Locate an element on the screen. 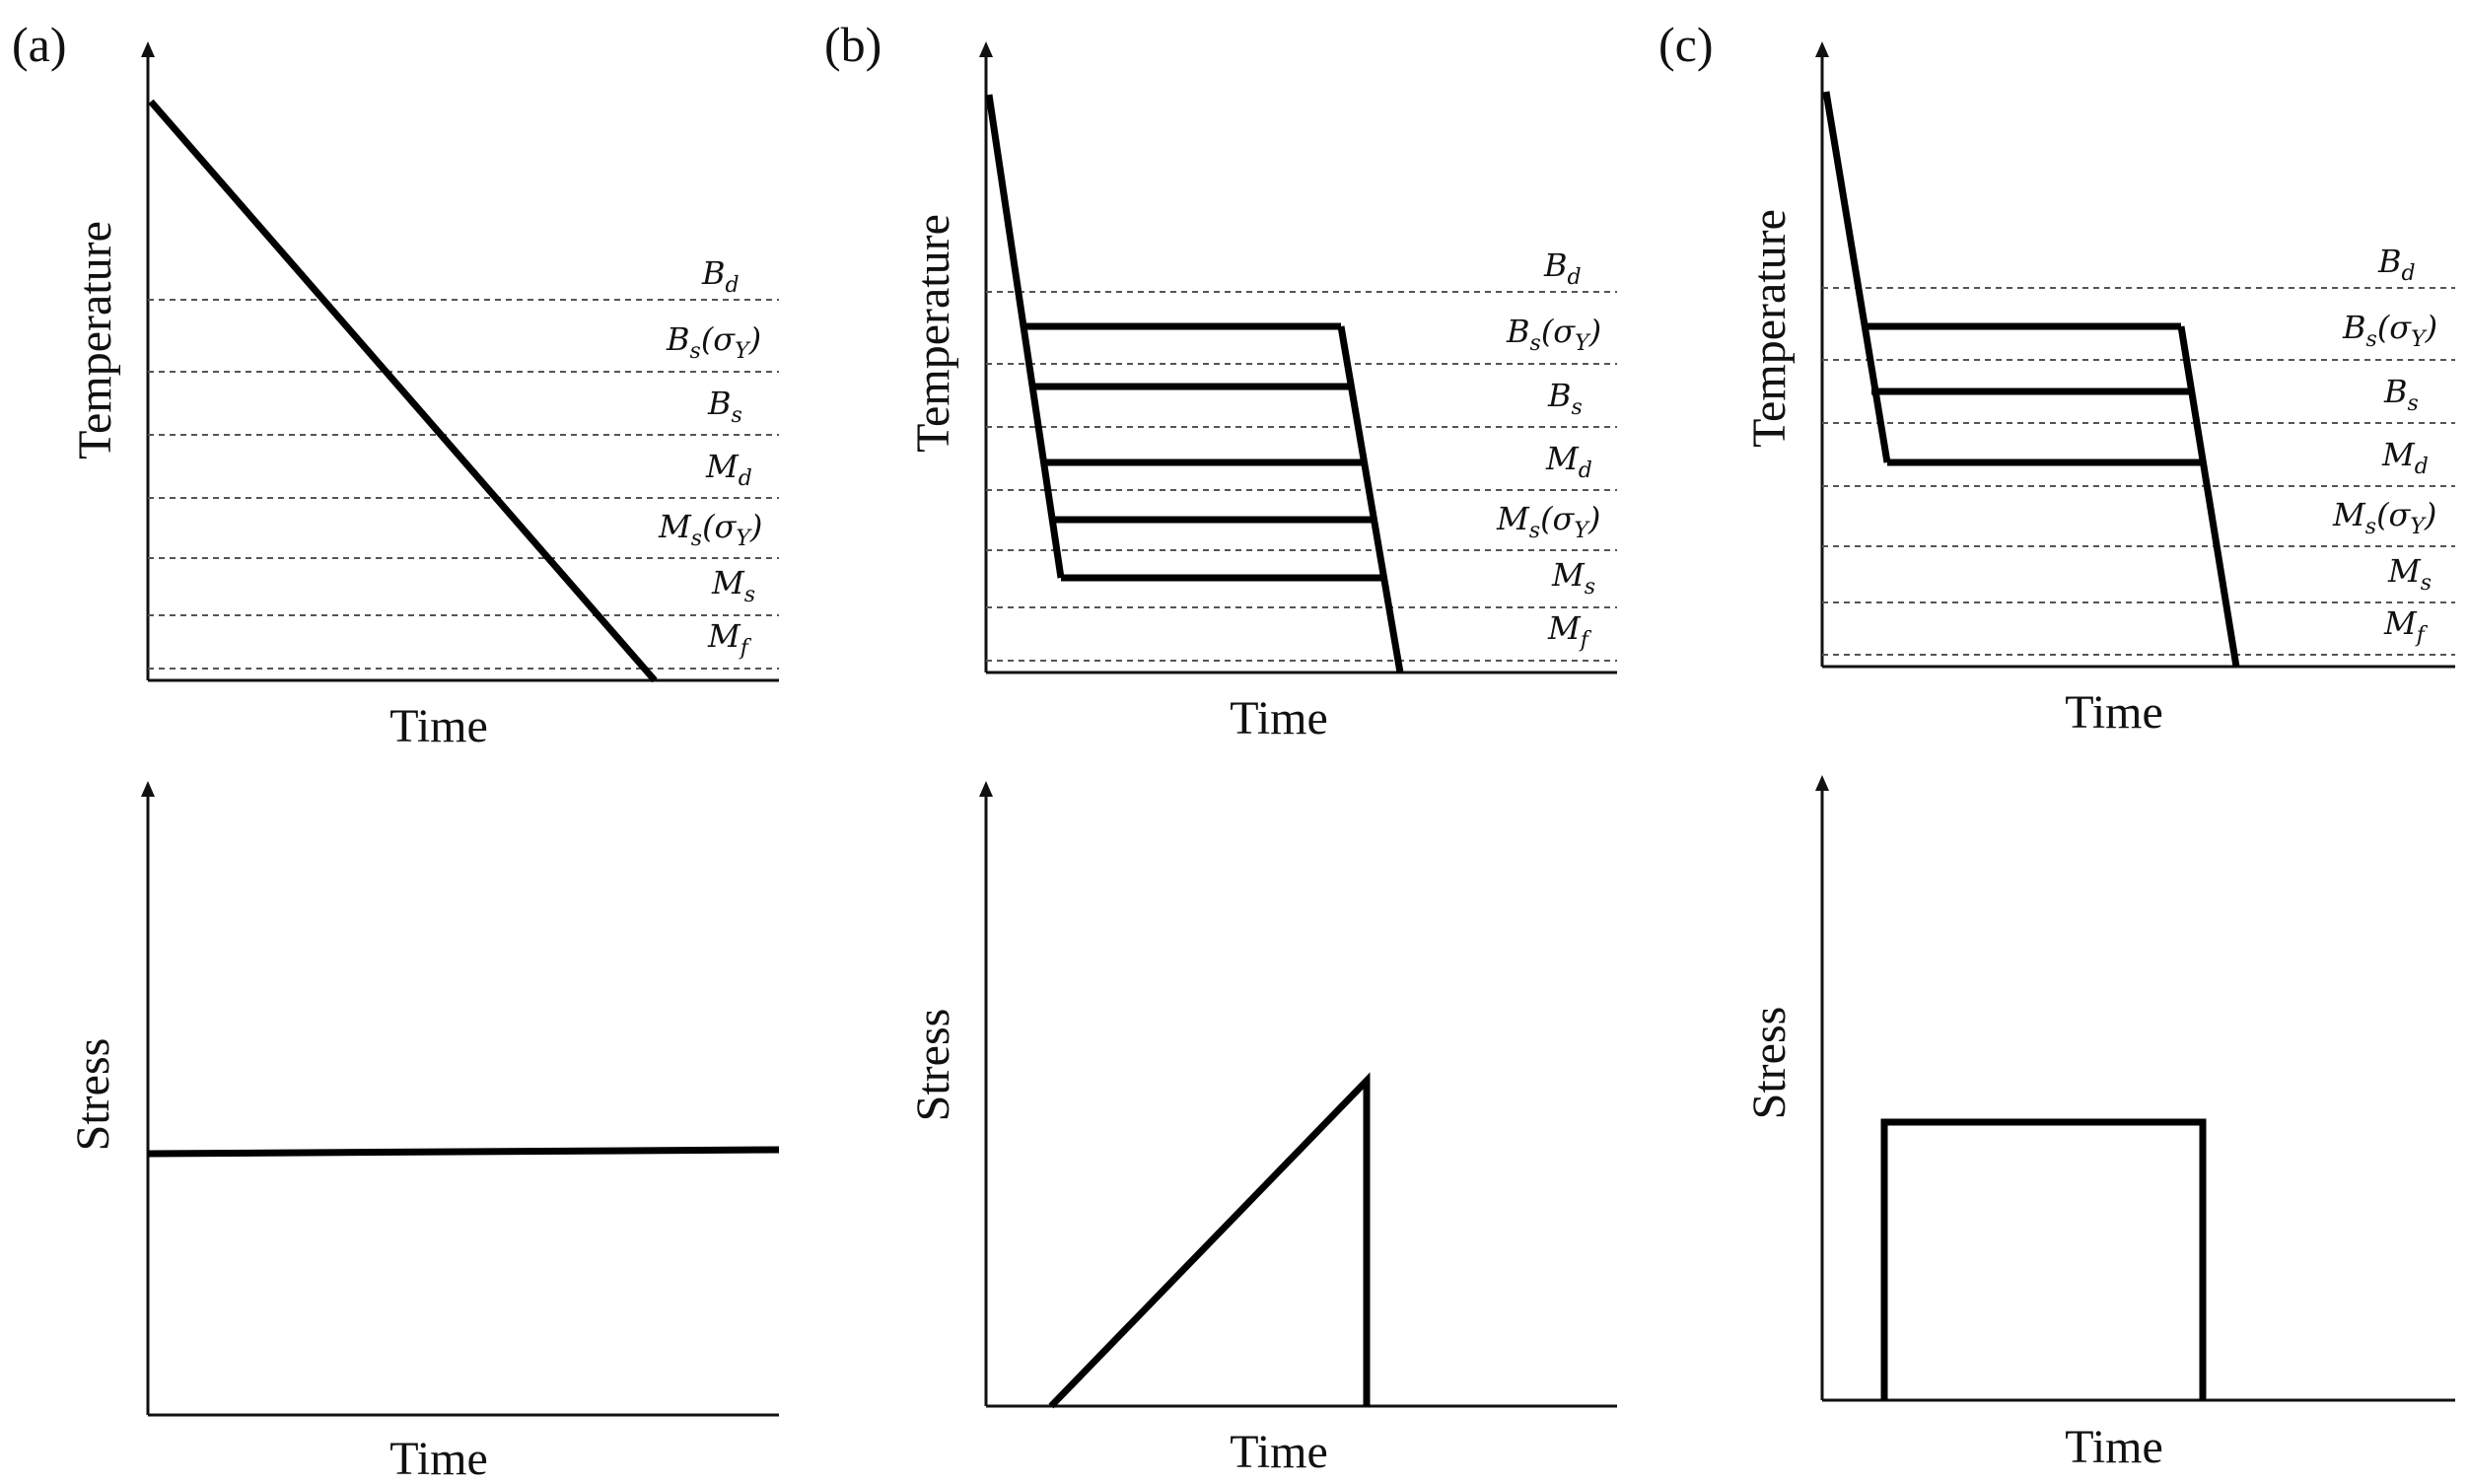 The height and width of the screenshot is (1484, 2468). panel-c-stress-x-label: Time is located at coordinates (2114, 1447).